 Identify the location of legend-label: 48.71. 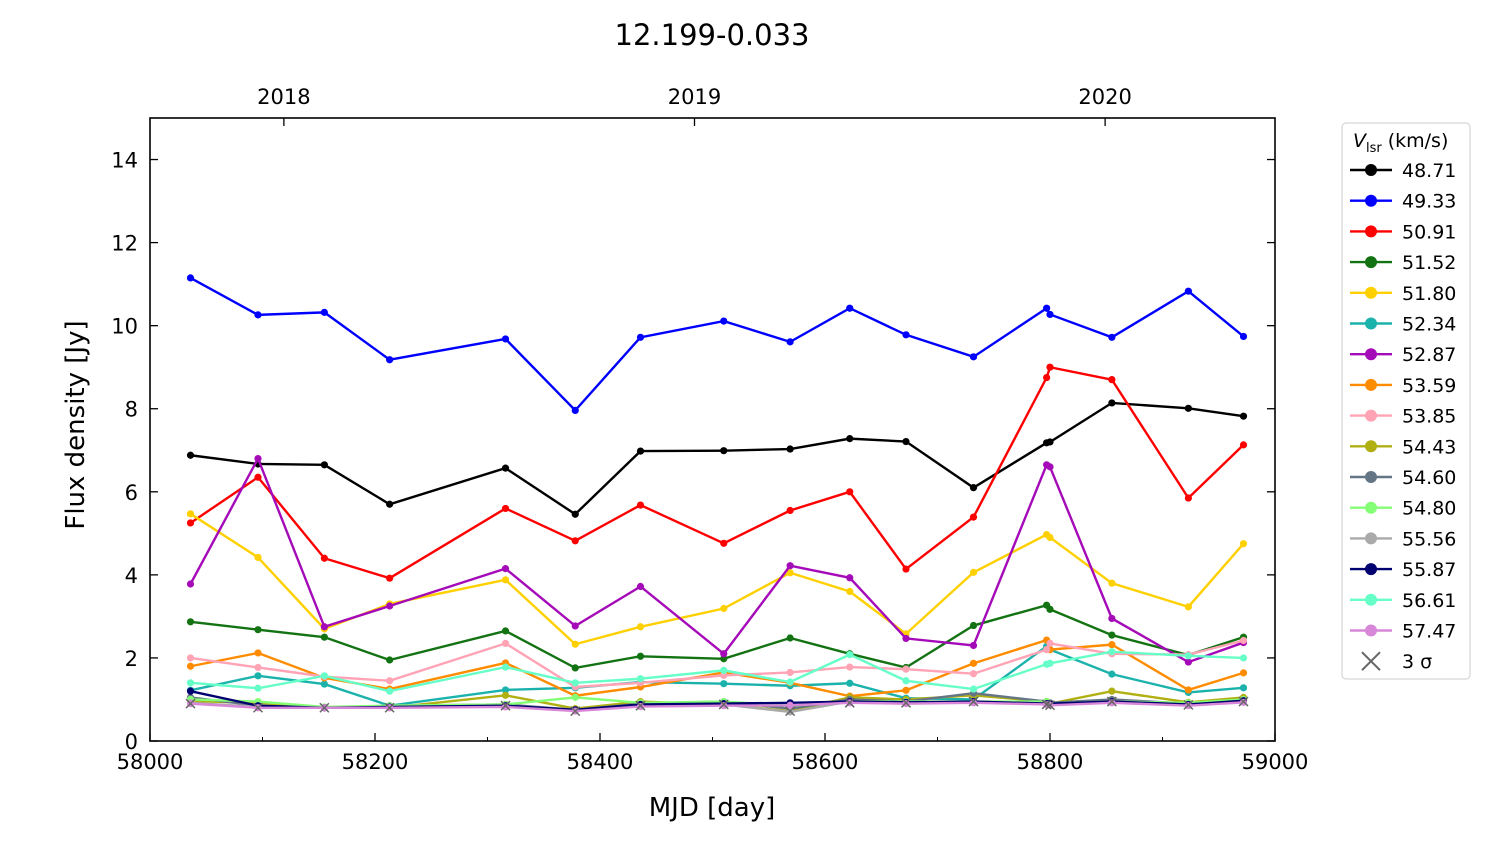
(1429, 171).